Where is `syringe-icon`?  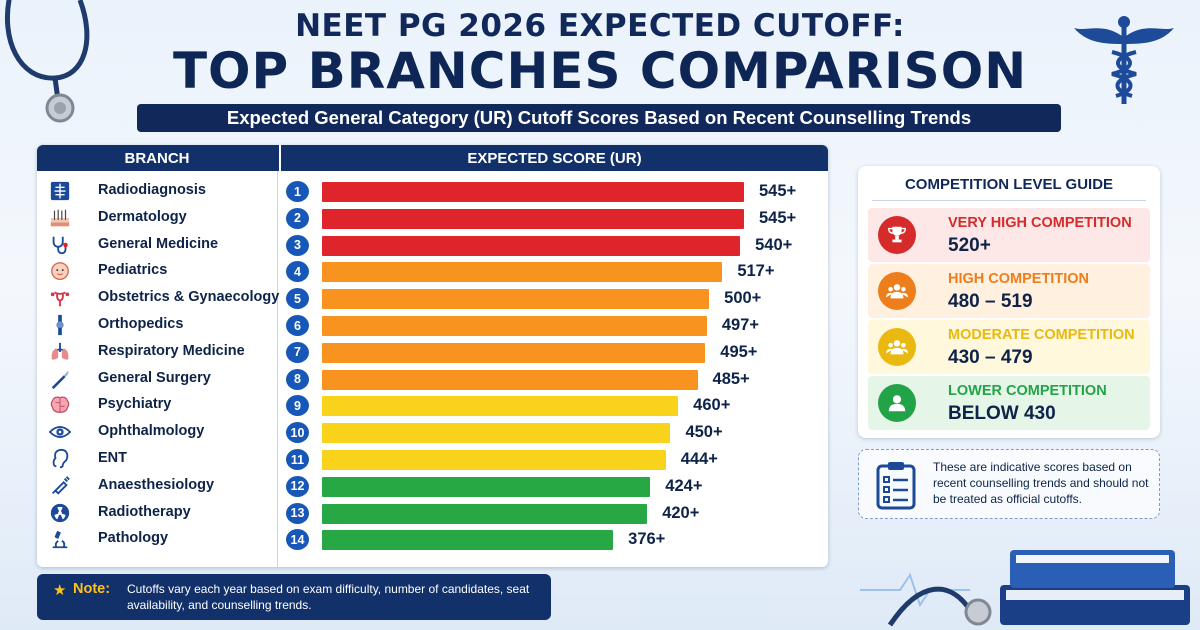
syringe-icon is located at coordinates (60, 486).